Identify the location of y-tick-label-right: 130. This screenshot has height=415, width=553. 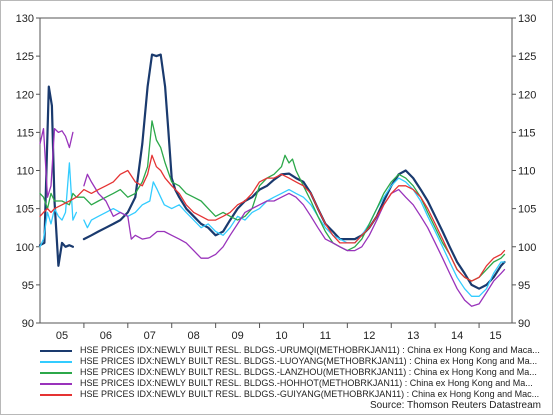
(527, 19).